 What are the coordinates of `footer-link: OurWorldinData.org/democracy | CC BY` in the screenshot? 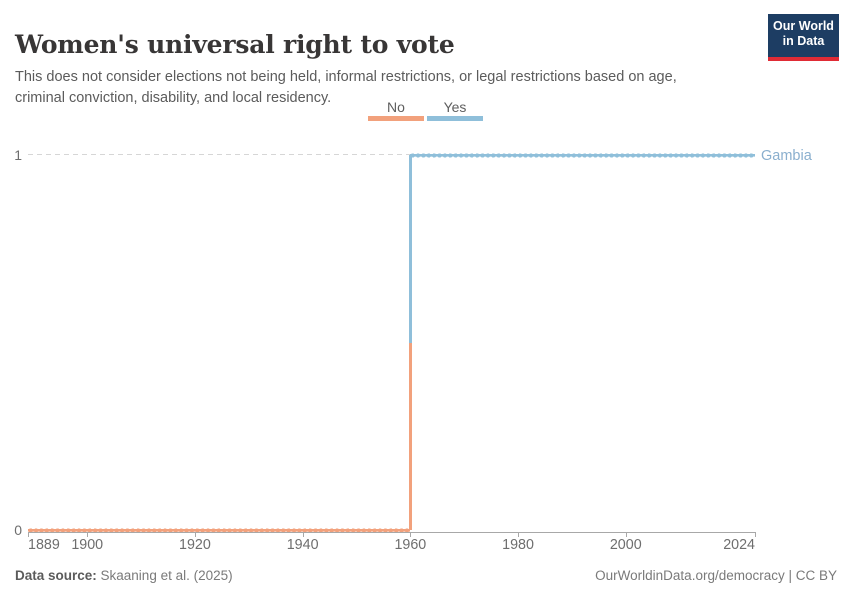 It's located at (716, 575).